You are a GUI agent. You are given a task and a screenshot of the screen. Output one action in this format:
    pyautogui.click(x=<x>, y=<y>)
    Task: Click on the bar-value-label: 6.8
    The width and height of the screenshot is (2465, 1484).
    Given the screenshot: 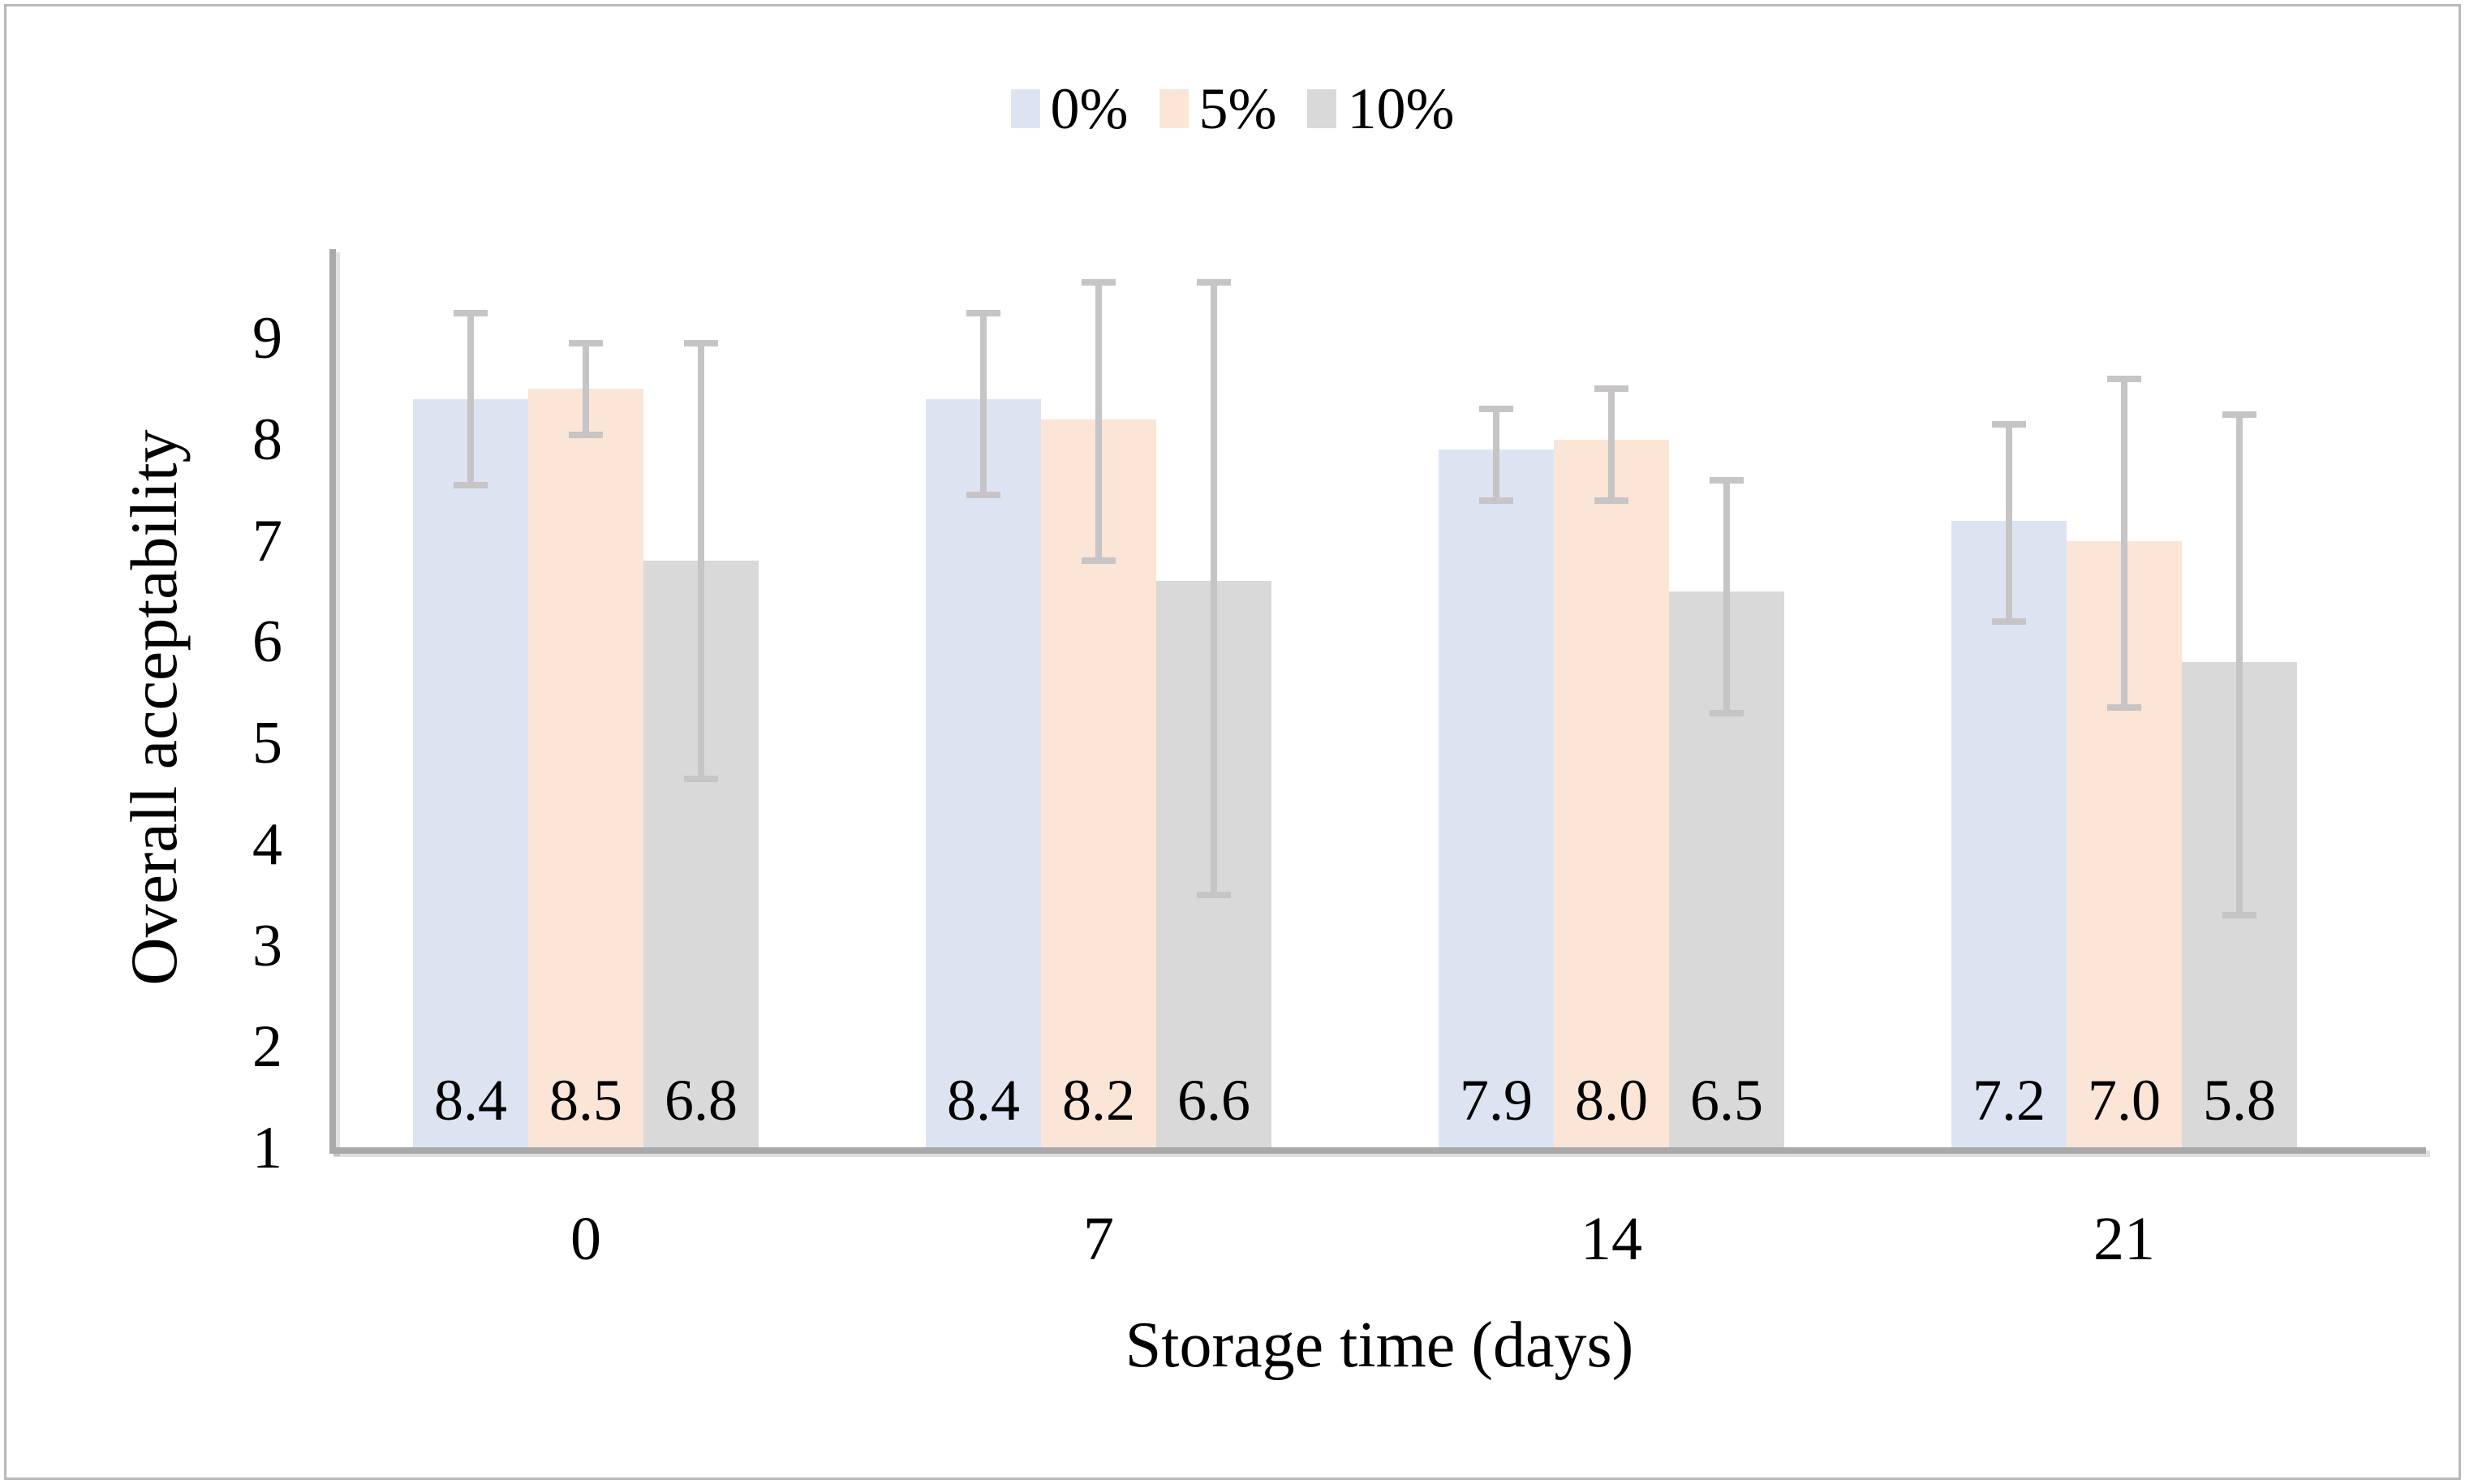 What is the action you would take?
    pyautogui.click(x=701, y=1100)
    